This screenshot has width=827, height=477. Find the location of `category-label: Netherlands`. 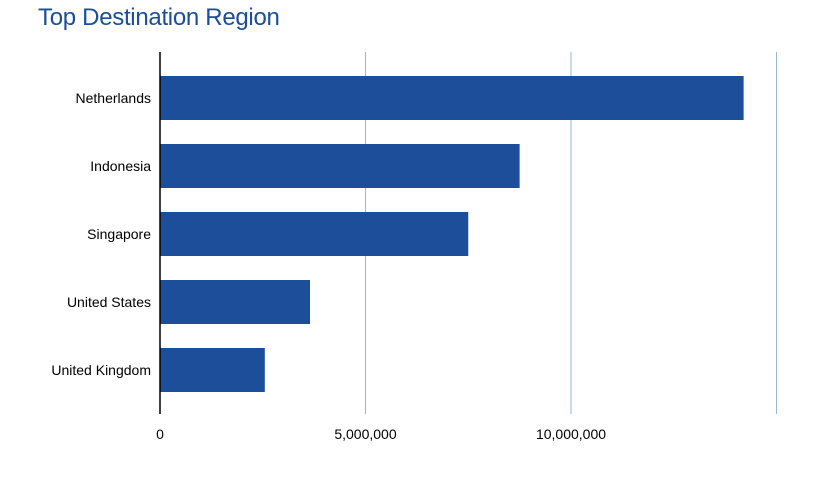

category-label: Netherlands is located at coordinates (114, 98).